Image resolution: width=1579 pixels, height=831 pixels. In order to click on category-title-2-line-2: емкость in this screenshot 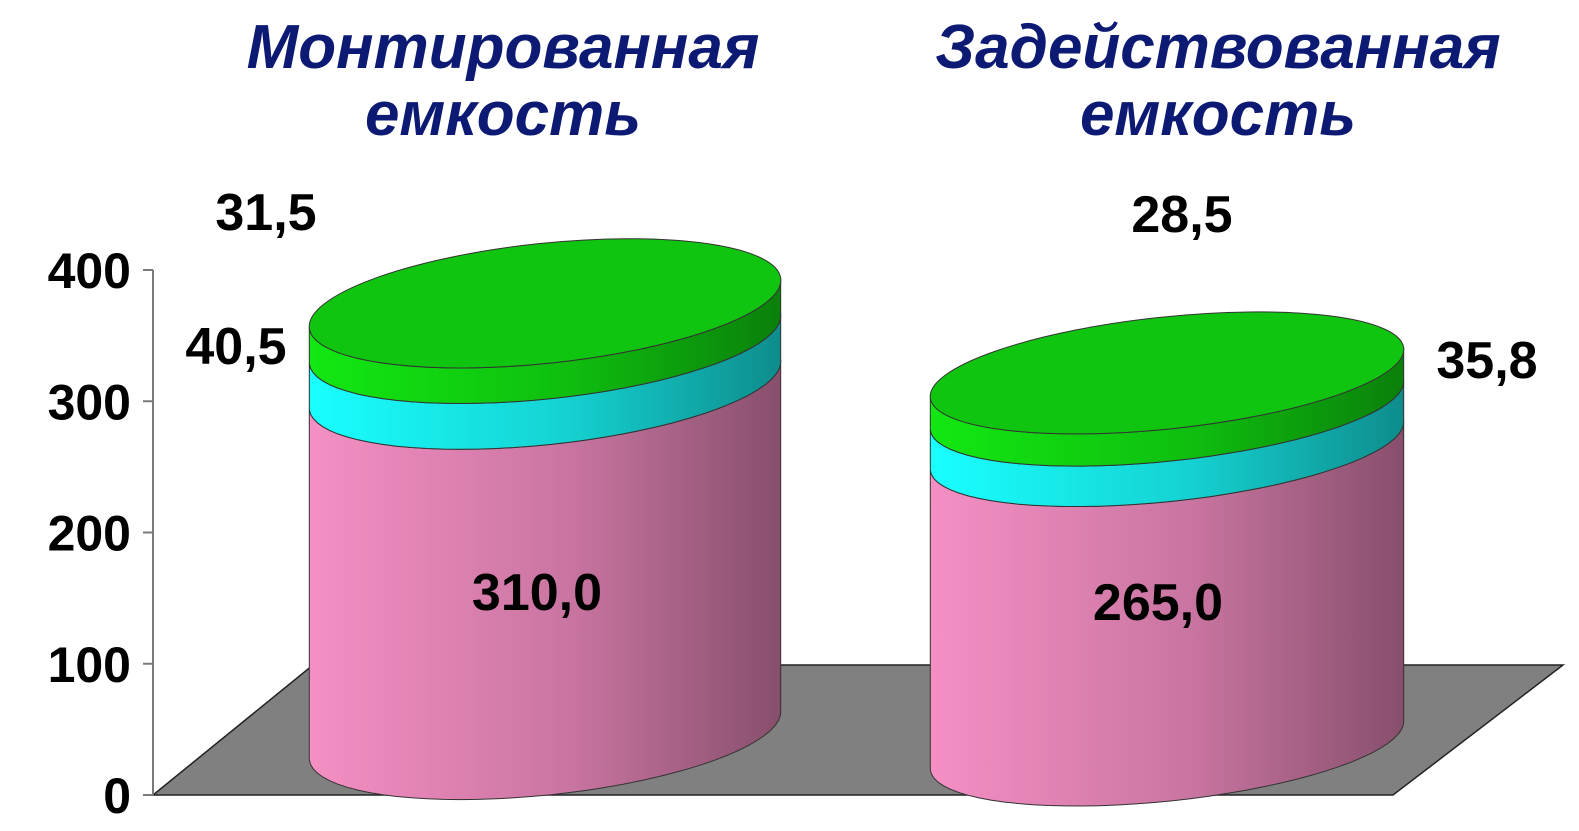, I will do `click(1218, 114)`.